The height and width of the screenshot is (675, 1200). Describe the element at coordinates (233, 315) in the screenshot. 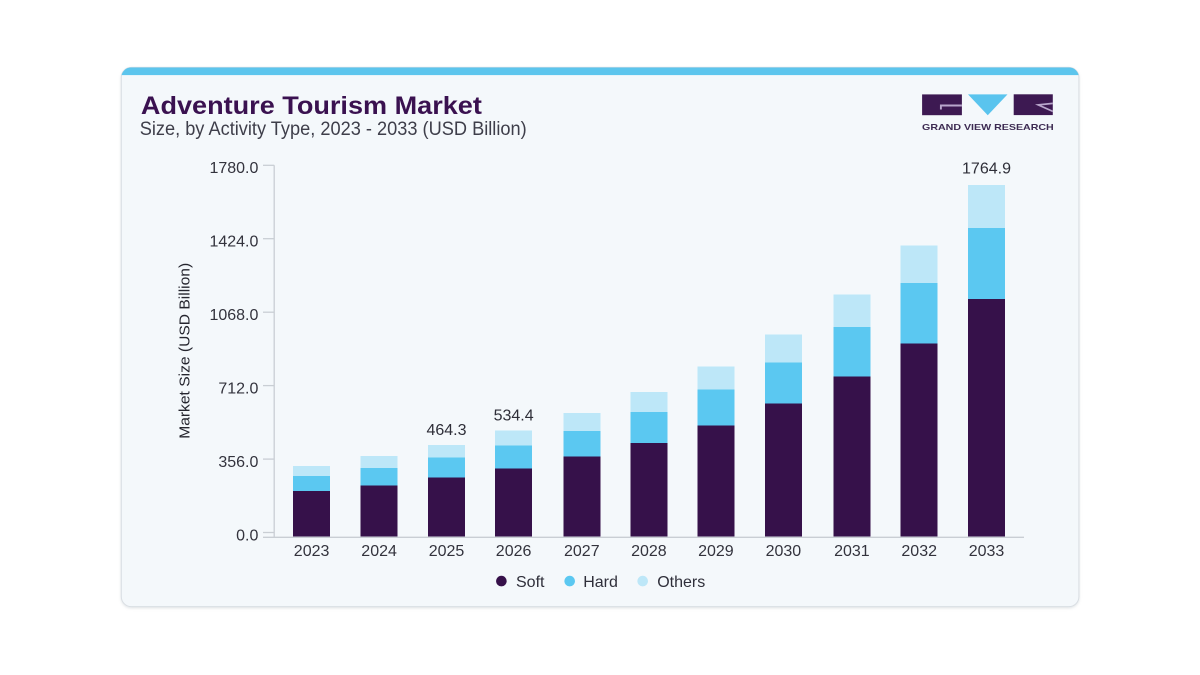

I see `svg-text: 1068.0` at that location.